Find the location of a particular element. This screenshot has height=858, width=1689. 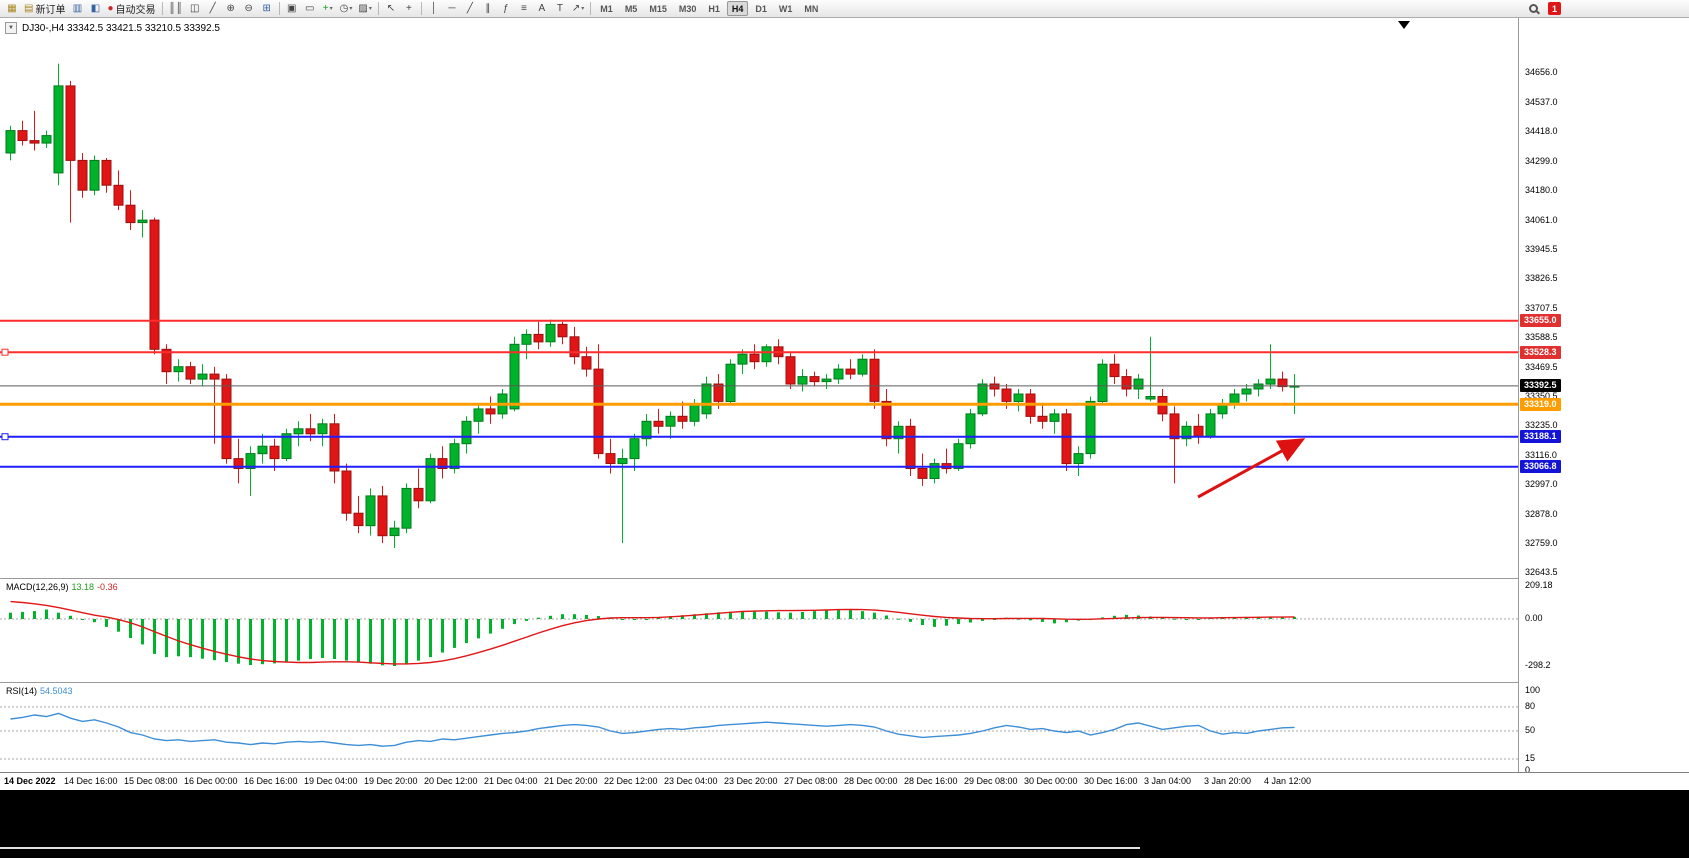

dropdown-arrow-icon: ▾ is located at coordinates (370, 9).